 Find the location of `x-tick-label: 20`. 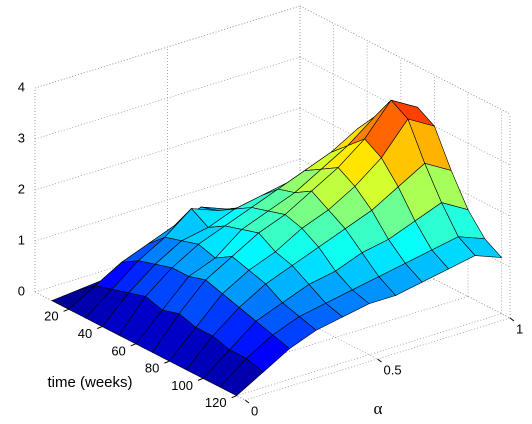

x-tick-label: 20 is located at coordinates (51, 316).